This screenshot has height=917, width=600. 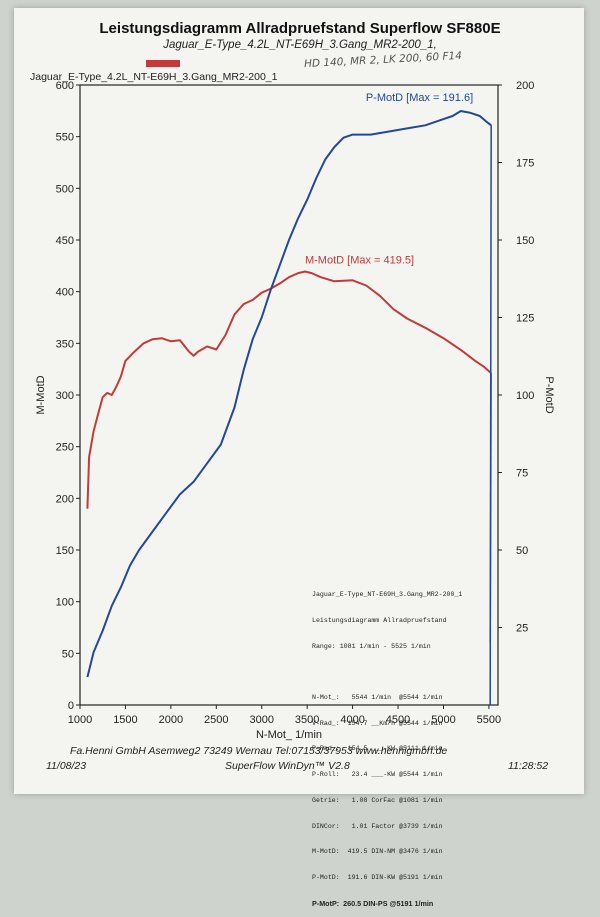 I want to click on y-tick-label: 200, so click(x=65, y=499).